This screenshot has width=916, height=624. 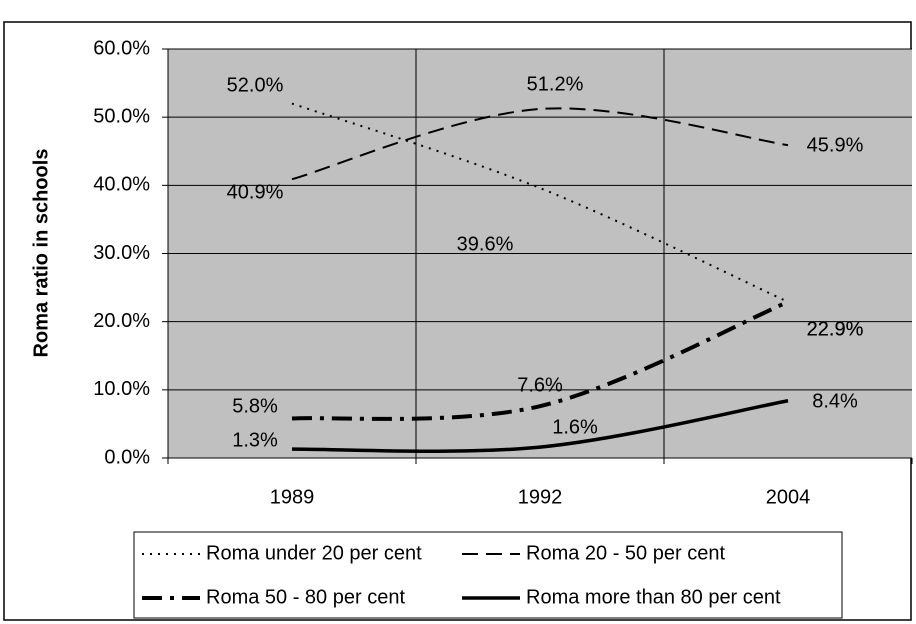 What do you see at coordinates (255, 85) in the screenshot?
I see `data-label: 52.0%` at bounding box center [255, 85].